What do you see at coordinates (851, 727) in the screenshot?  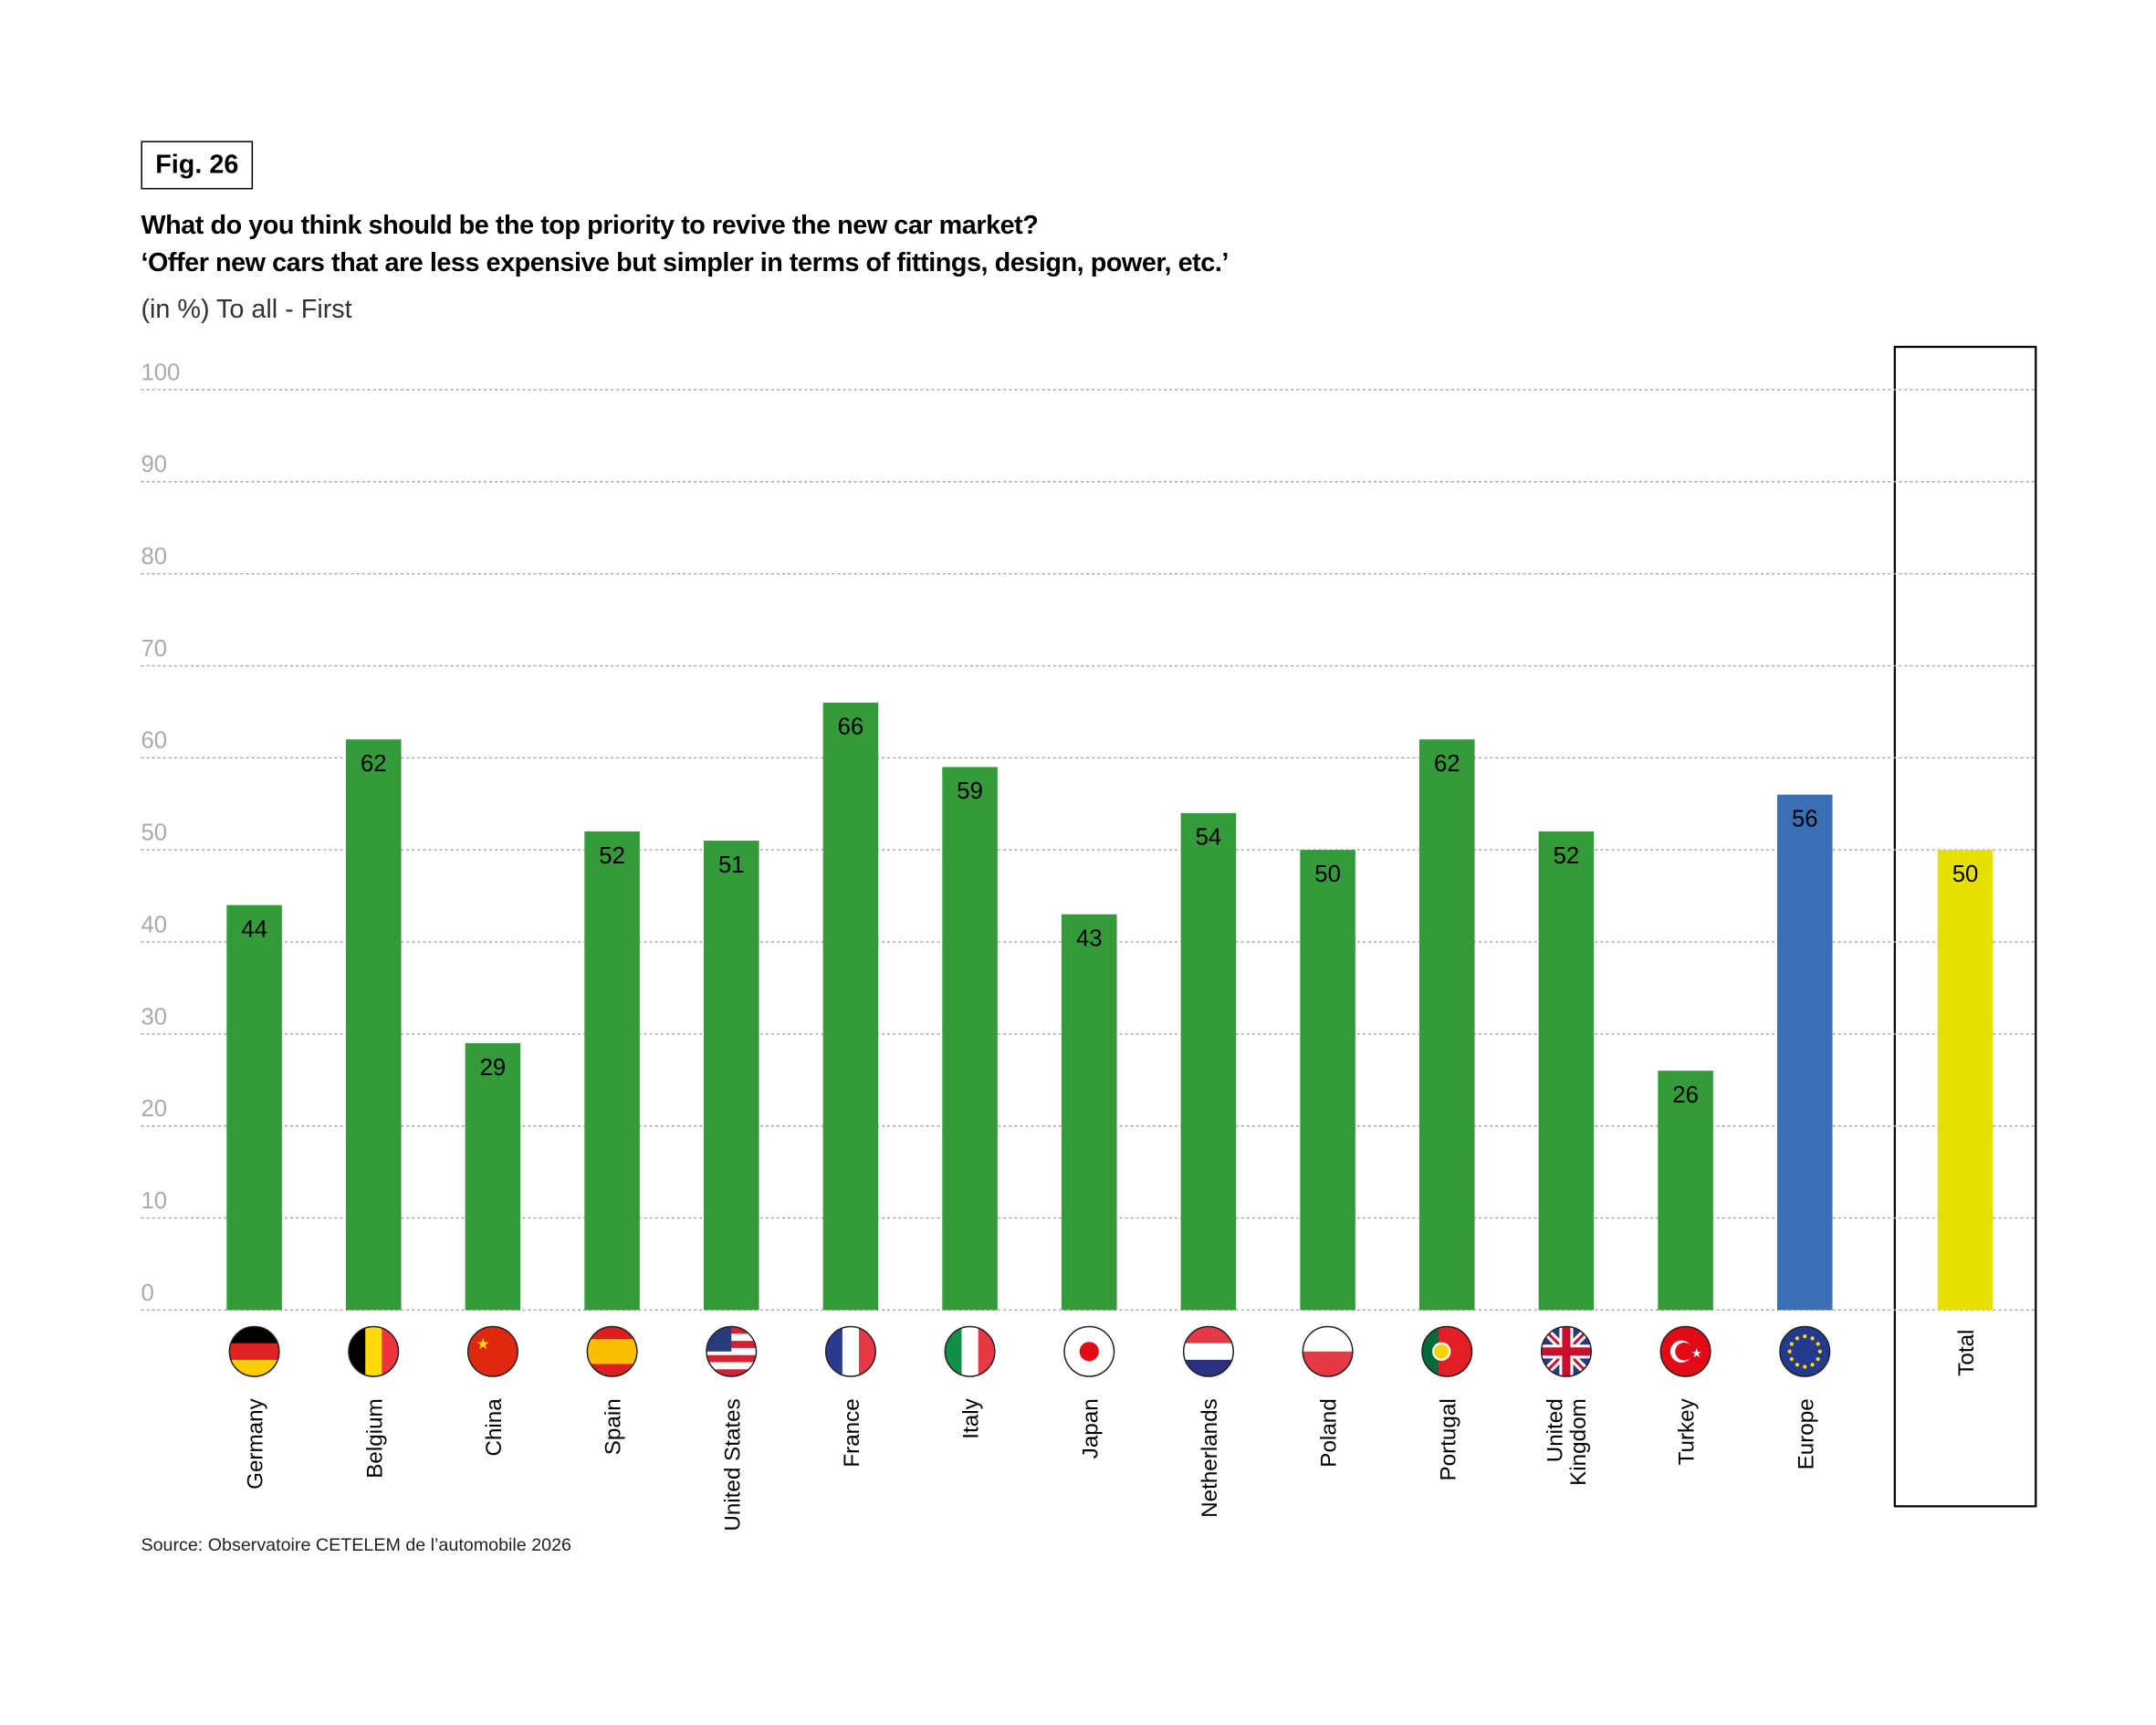 I see `data-label: 66` at bounding box center [851, 727].